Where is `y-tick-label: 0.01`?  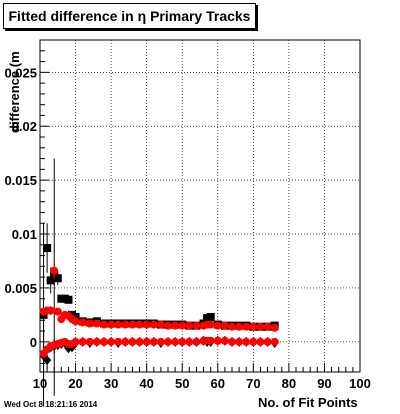
y-tick-label: 0.01 is located at coordinates (24, 234).